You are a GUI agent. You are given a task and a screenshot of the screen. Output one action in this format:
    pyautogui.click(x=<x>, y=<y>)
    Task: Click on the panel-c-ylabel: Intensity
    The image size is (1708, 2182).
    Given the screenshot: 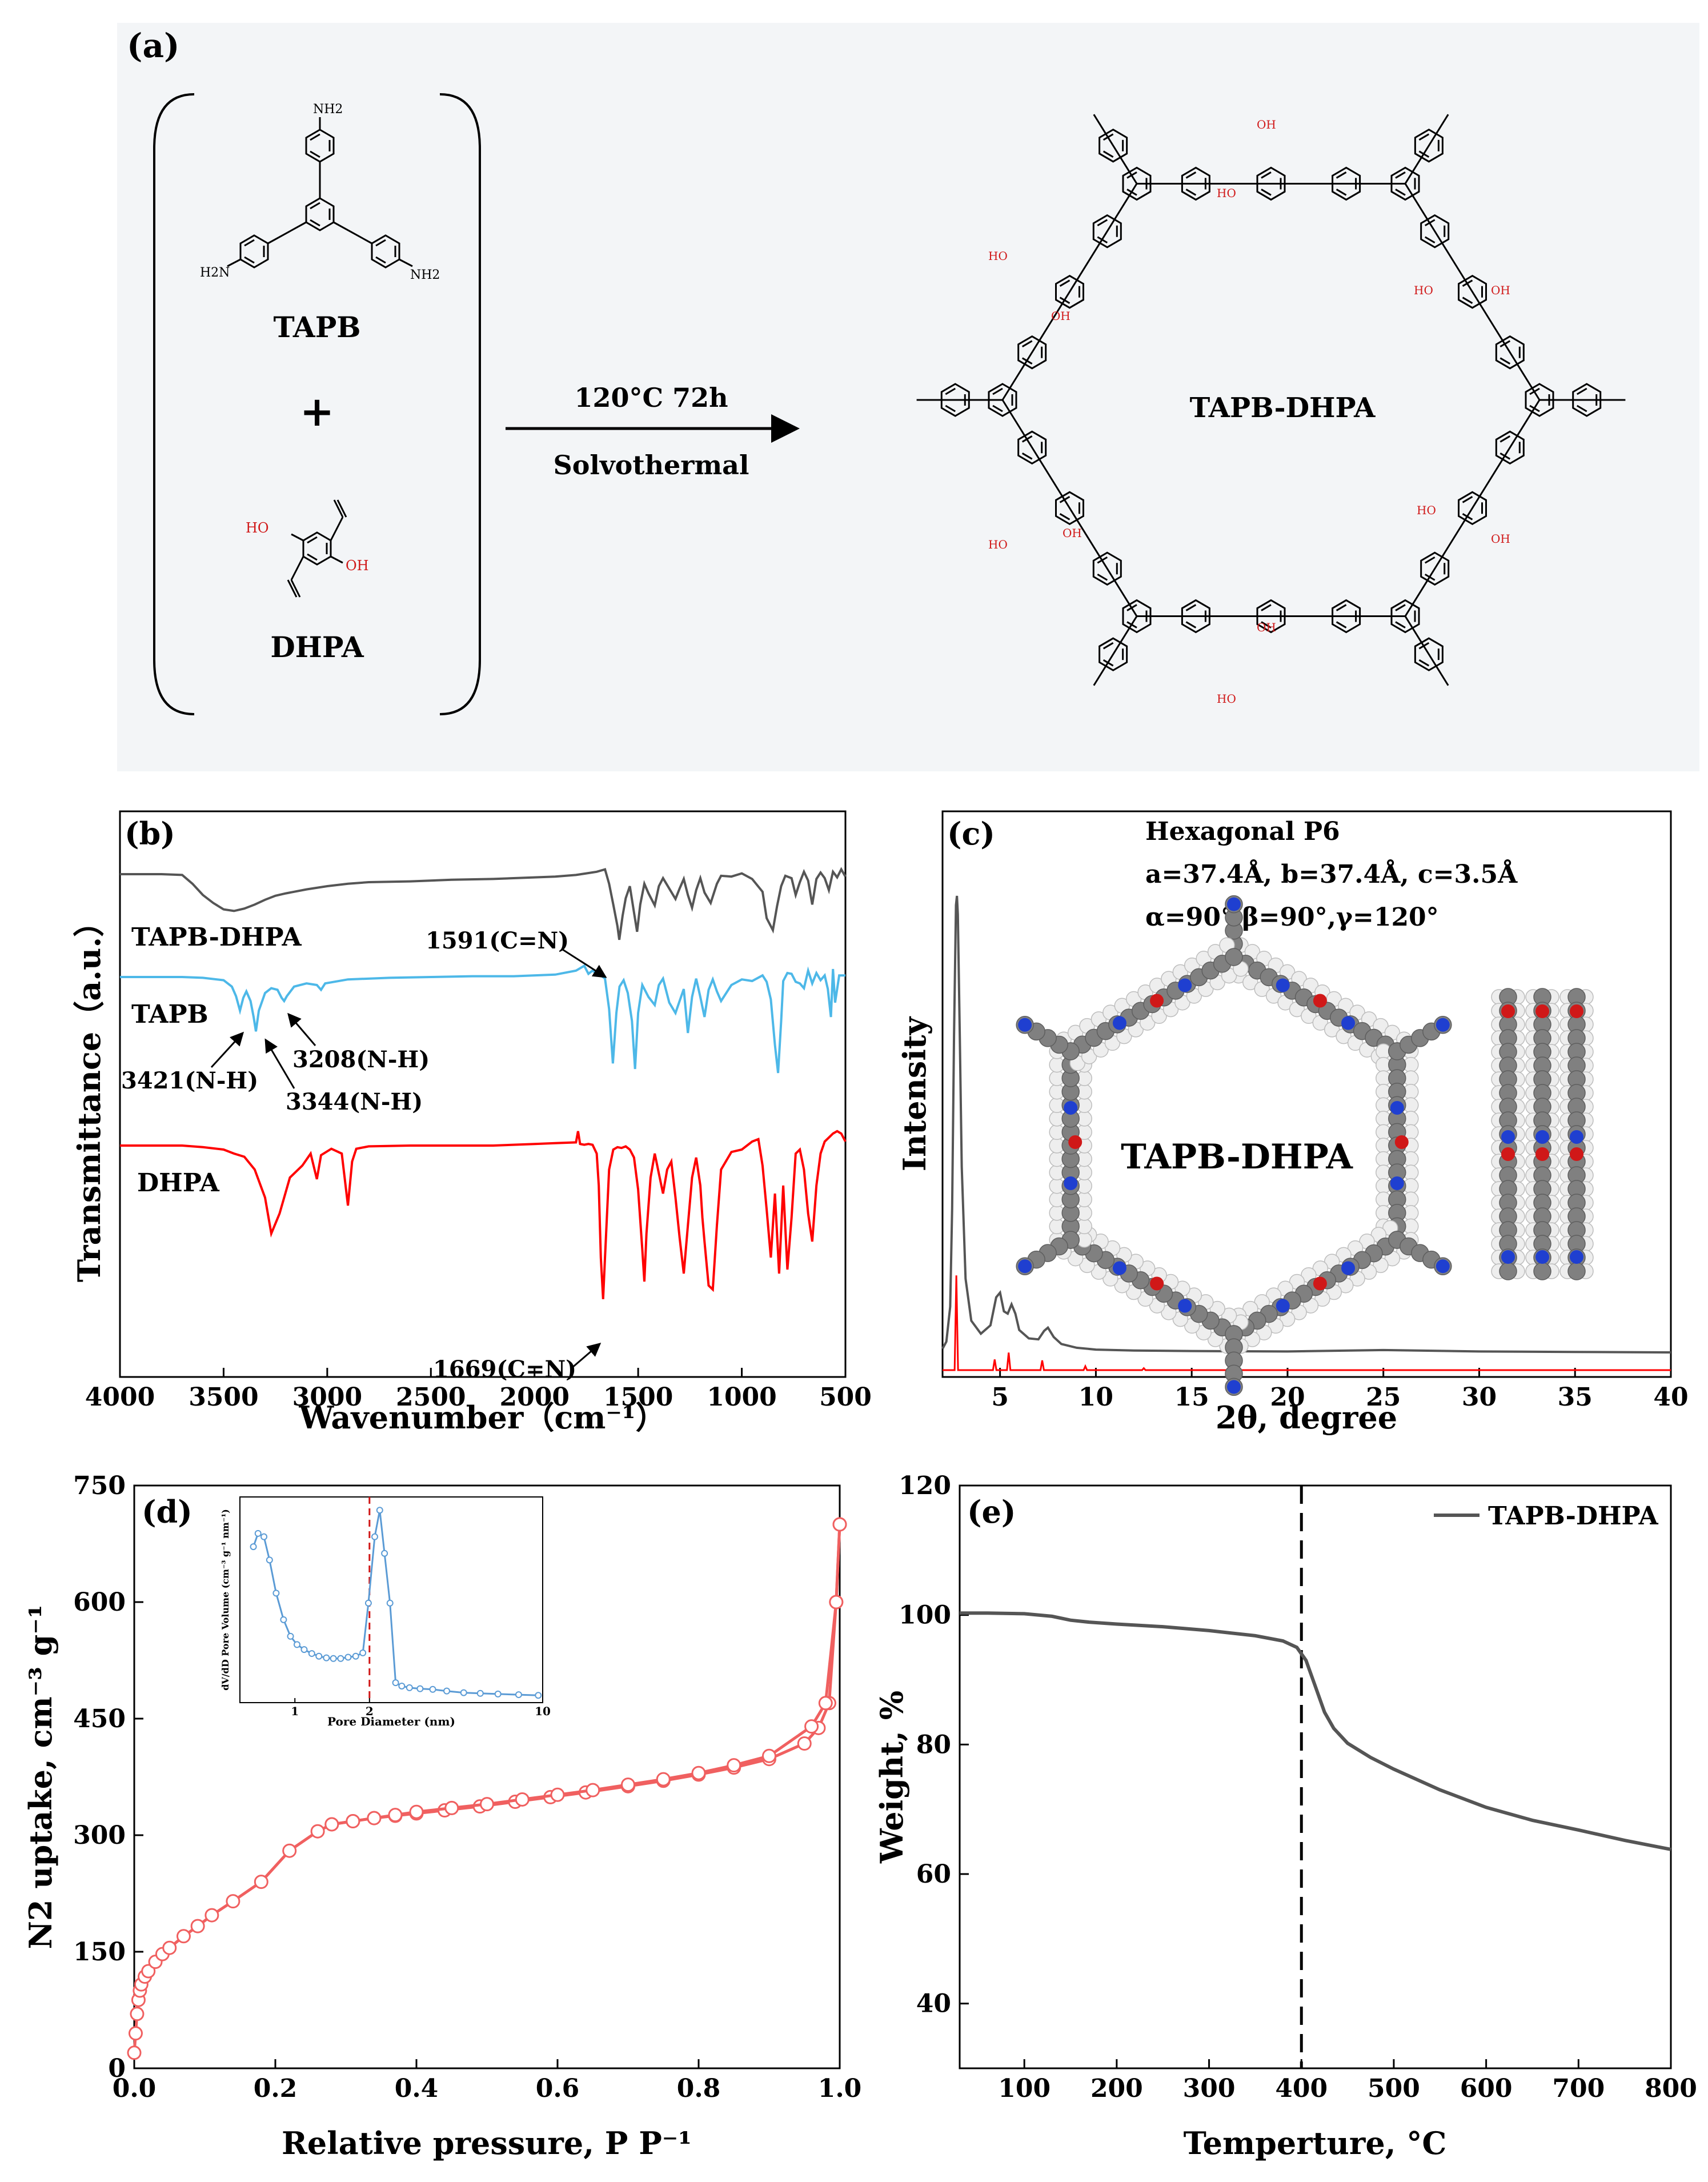 What is the action you would take?
    pyautogui.click(x=915, y=1093)
    